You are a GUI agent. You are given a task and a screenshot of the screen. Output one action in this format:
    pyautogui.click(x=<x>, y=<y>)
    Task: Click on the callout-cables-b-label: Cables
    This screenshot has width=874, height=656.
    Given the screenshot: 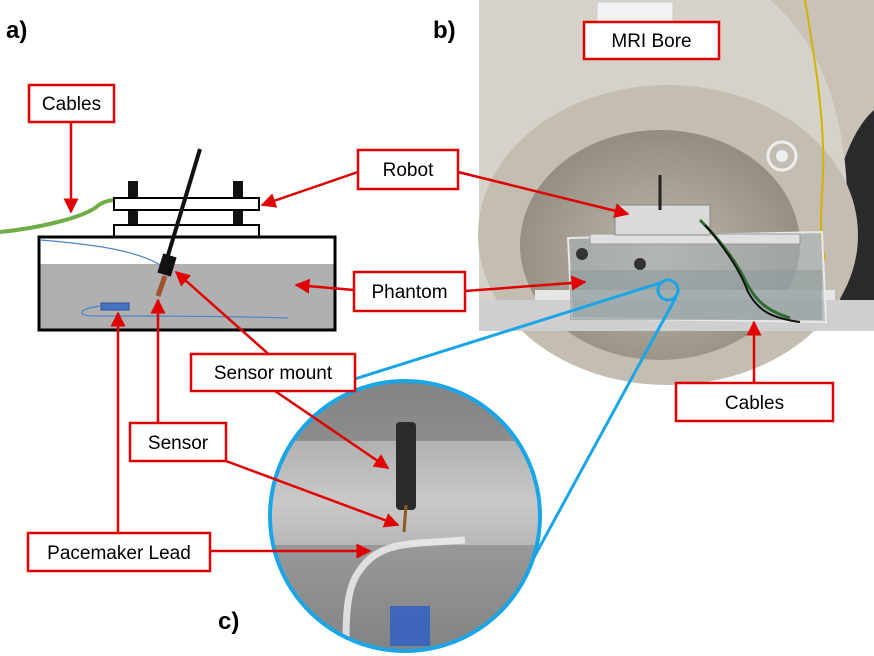 What is the action you would take?
    pyautogui.click(x=754, y=403)
    